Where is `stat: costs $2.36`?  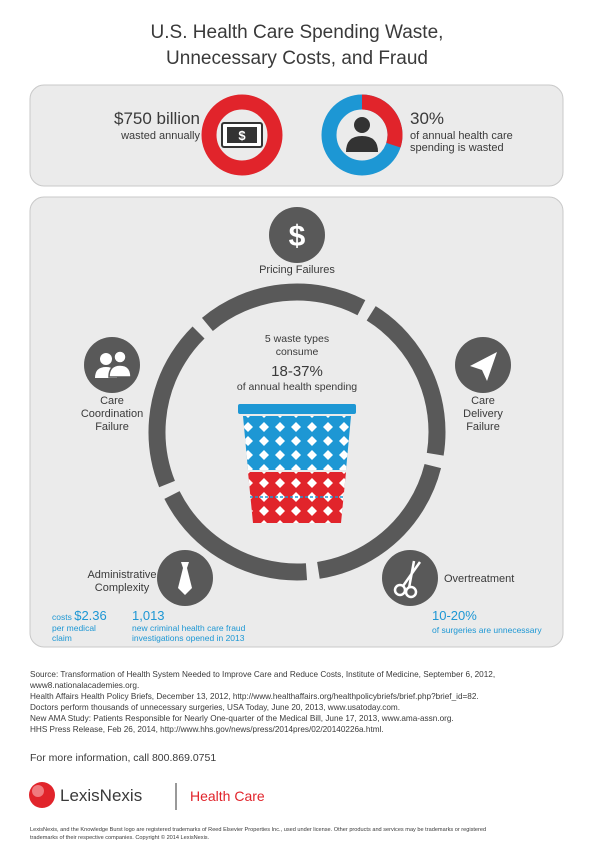
stat: costs $2.36 is located at coordinates (79, 615).